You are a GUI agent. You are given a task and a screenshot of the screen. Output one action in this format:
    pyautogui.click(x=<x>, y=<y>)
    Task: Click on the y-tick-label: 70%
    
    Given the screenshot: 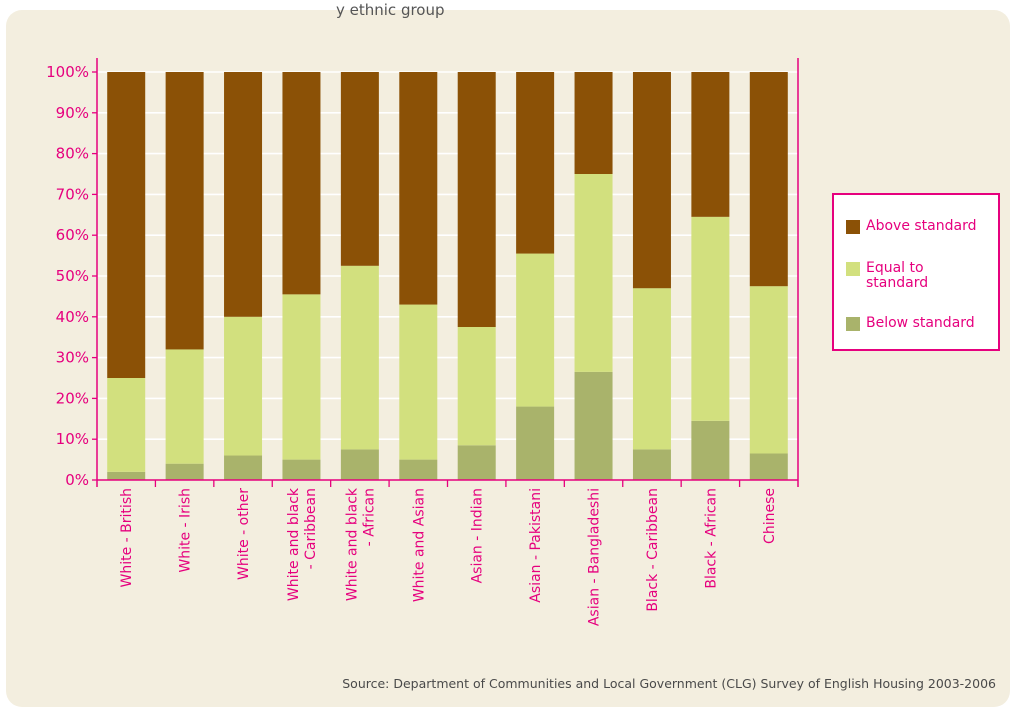 What is the action you would take?
    pyautogui.click(x=72, y=194)
    